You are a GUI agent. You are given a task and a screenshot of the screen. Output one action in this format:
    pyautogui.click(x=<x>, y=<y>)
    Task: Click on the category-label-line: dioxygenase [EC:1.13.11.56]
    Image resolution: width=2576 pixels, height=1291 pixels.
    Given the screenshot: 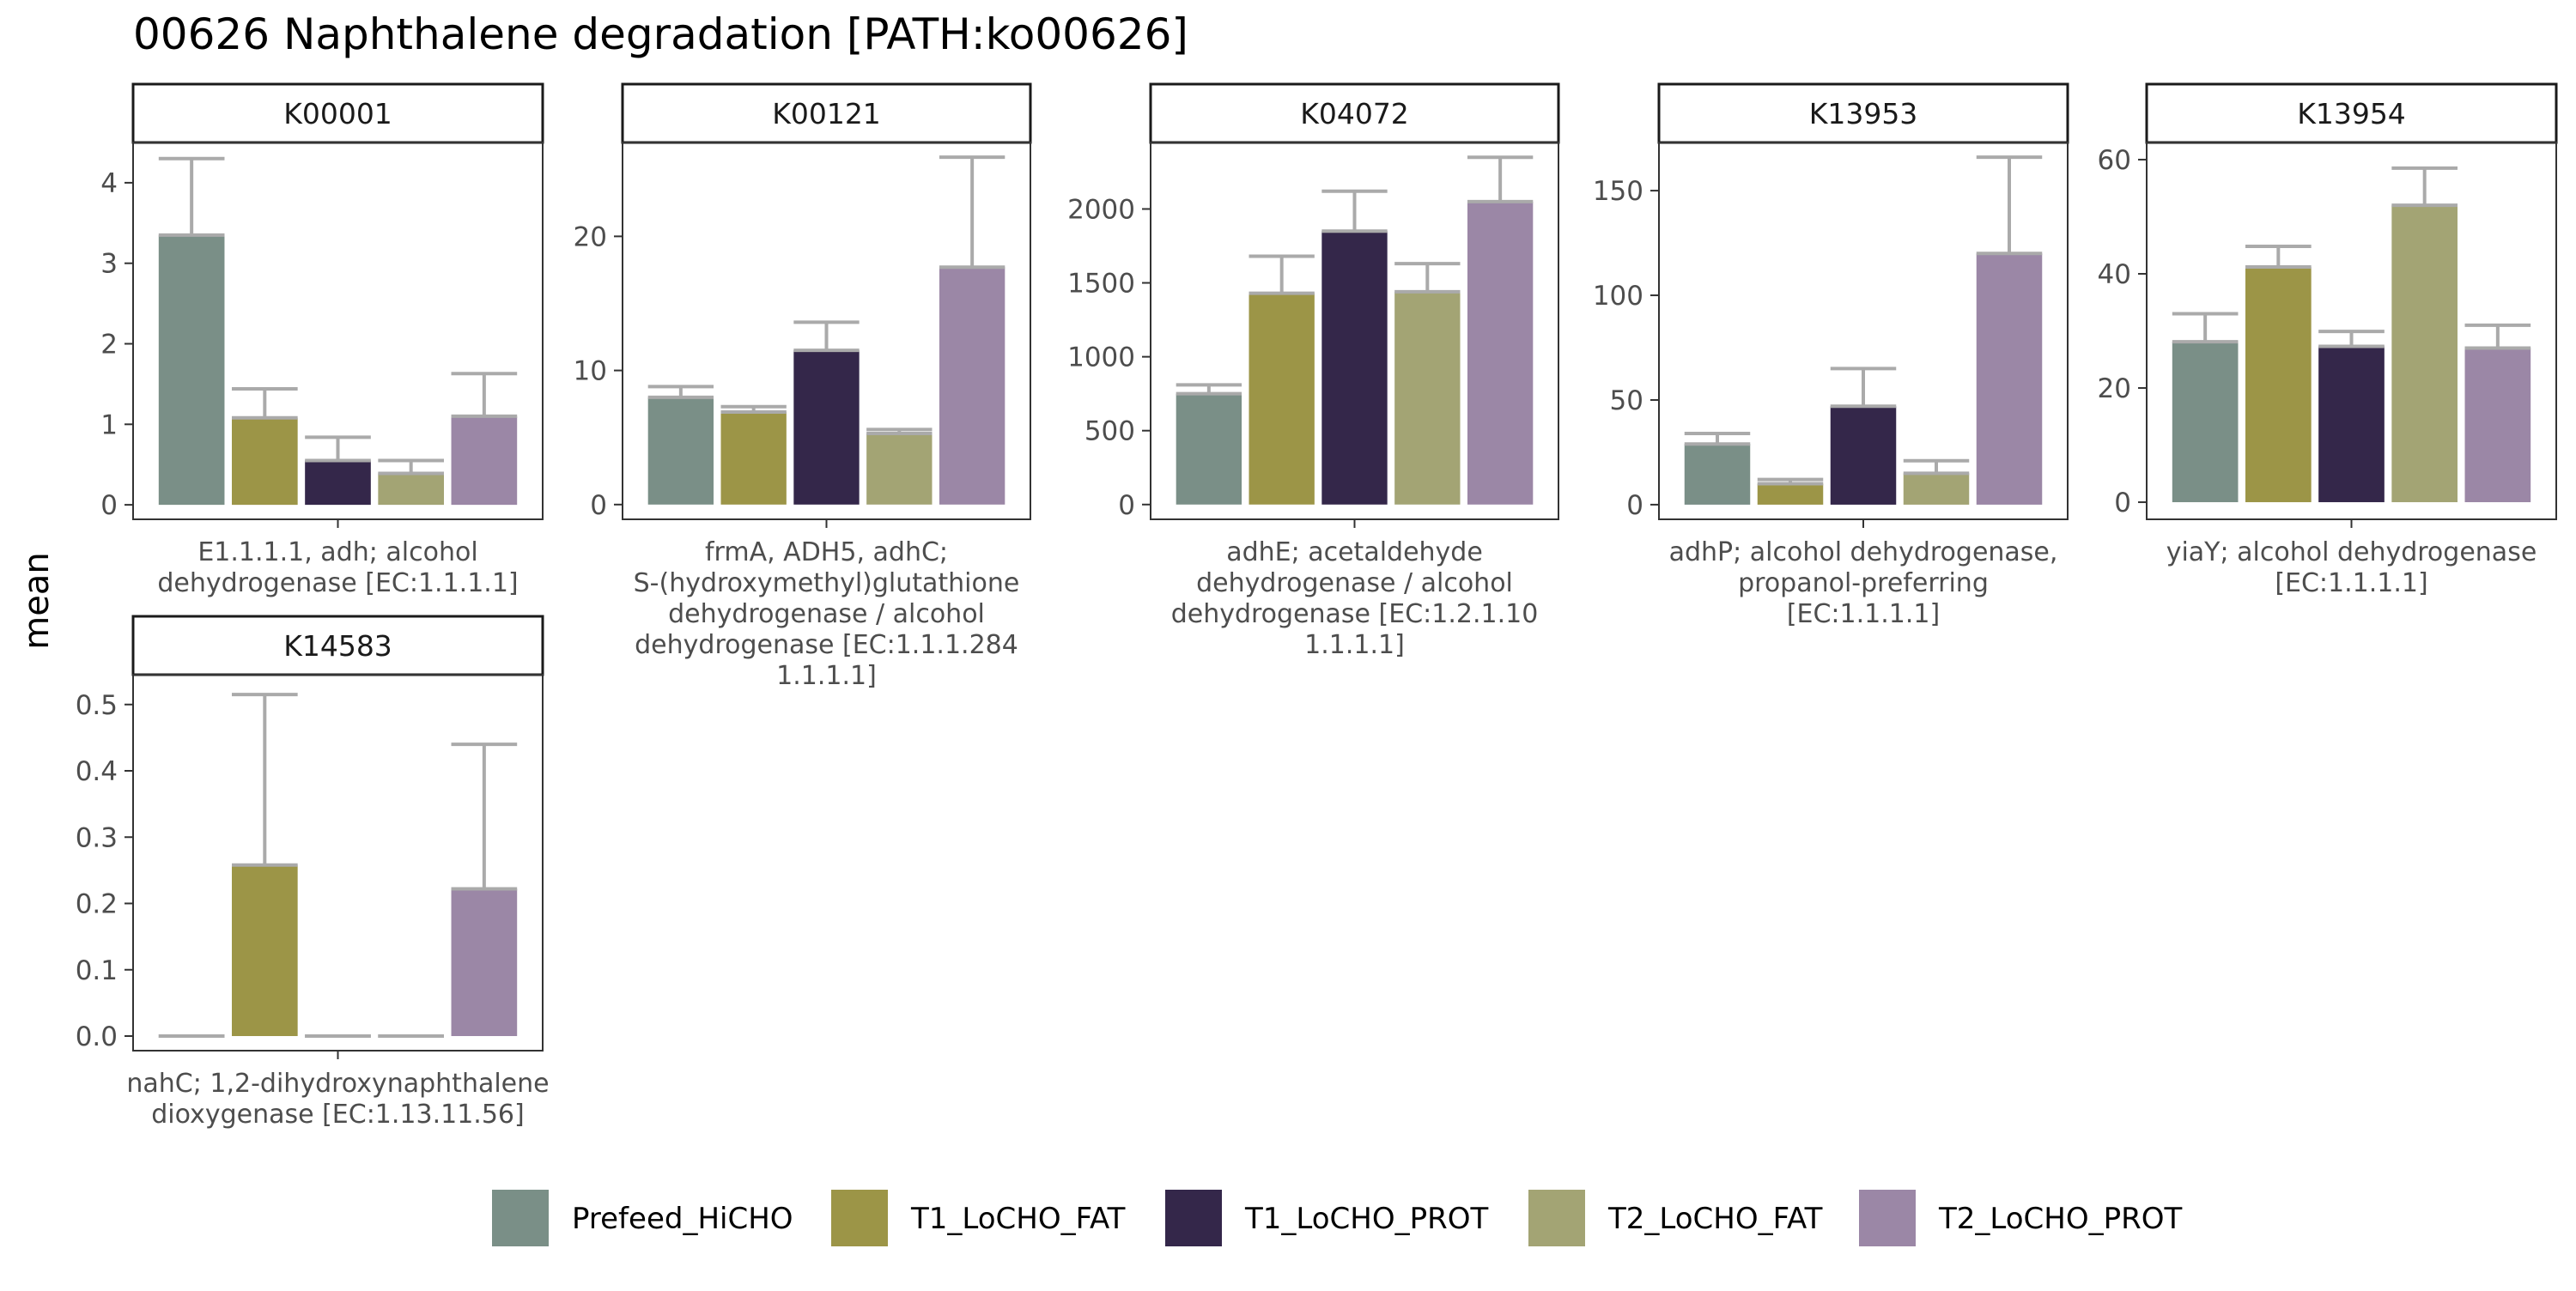 What is the action you would take?
    pyautogui.click(x=337, y=1115)
    